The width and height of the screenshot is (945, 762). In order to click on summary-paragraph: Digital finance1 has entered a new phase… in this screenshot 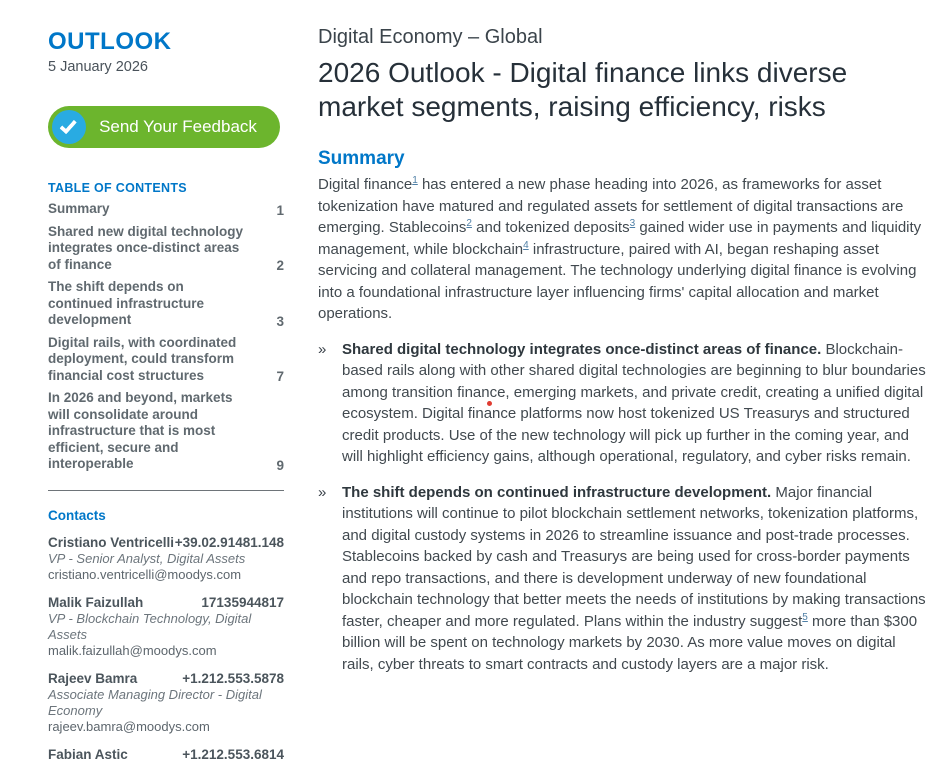, I will do `click(620, 249)`.